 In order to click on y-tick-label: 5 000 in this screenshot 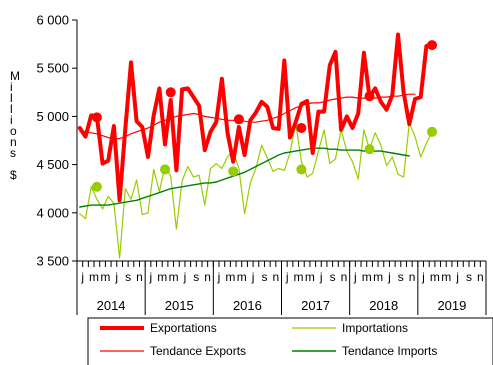, I will do `click(52, 116)`.